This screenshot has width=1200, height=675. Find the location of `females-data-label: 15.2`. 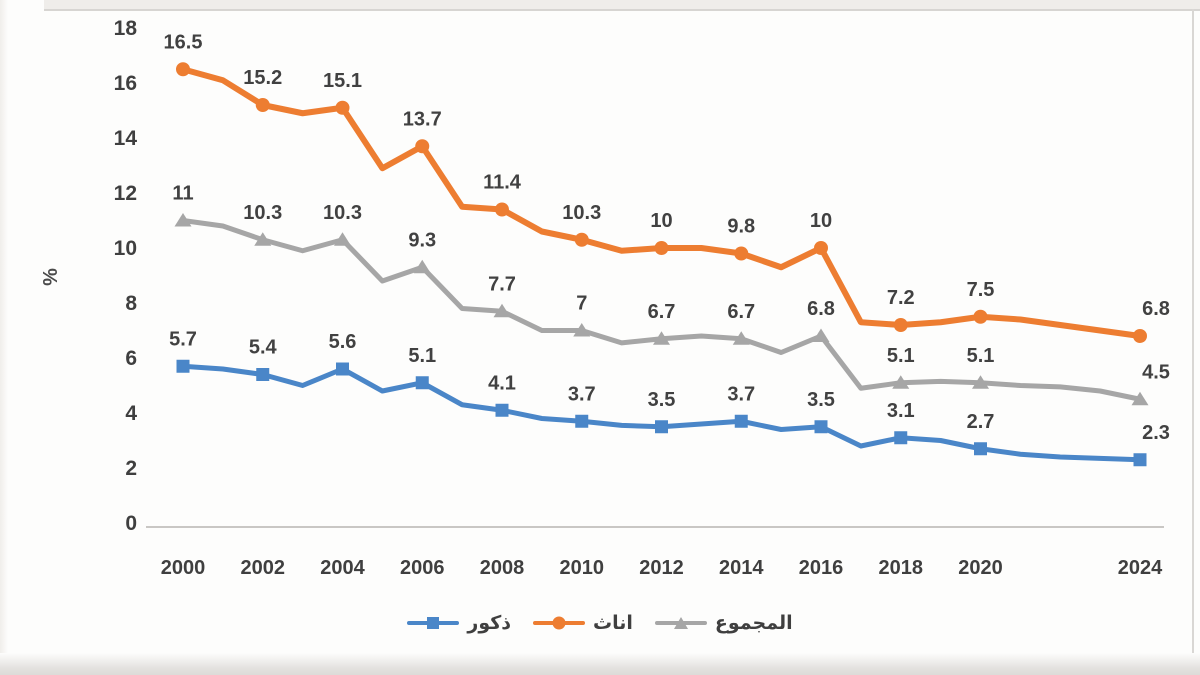

females-data-label: 15.2 is located at coordinates (262, 78).